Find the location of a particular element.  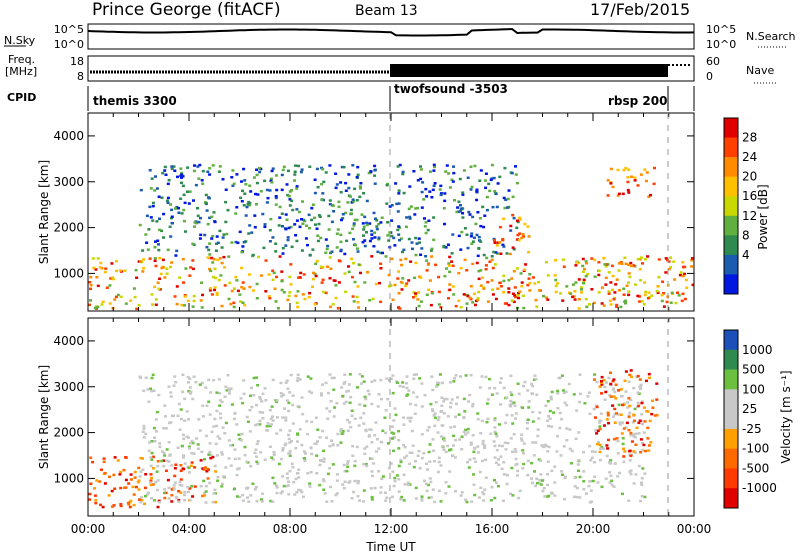

colorbar-tick-6: 4 is located at coordinates (746, 255).